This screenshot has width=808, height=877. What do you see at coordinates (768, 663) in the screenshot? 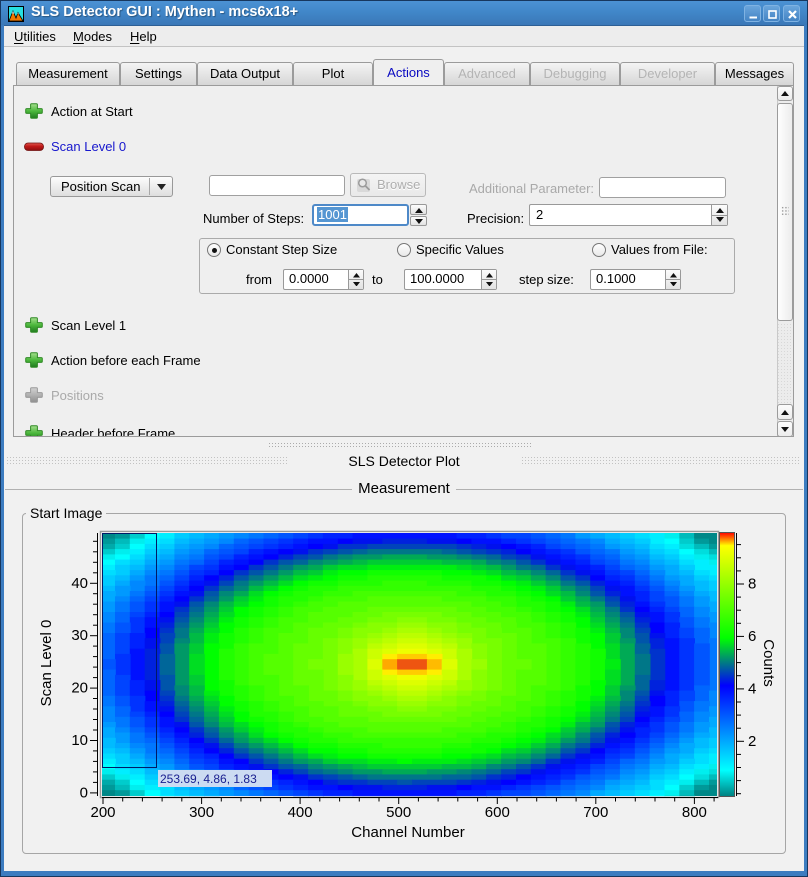
I see `svg-text: Counts` at bounding box center [768, 663].